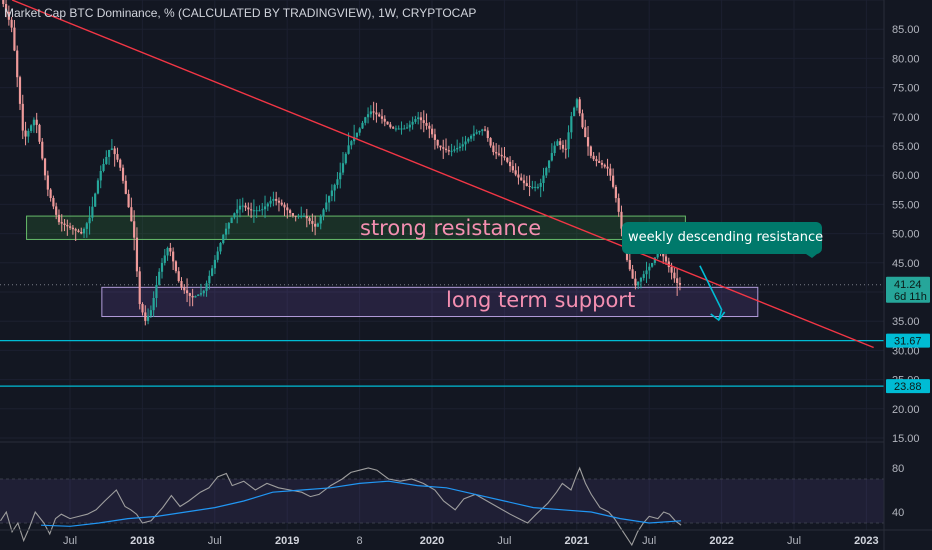 This screenshot has height=550, width=932. I want to click on price-axis-tick: 15.00, so click(906, 439).